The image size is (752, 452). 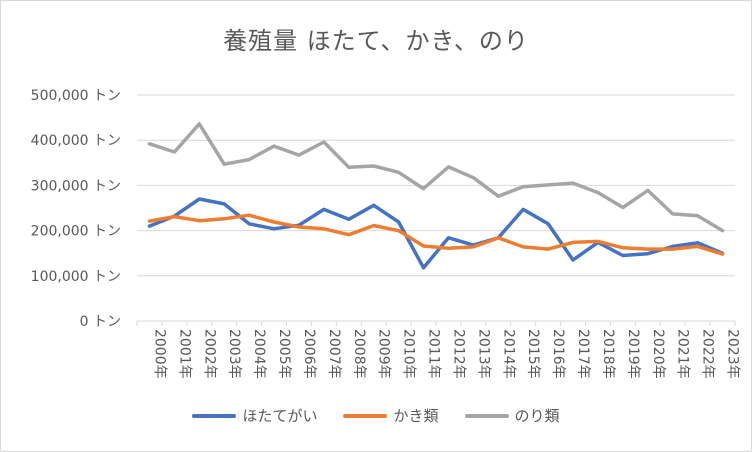 What do you see at coordinates (309, 354) in the screenshot?
I see `x-tick-label: 2006年` at bounding box center [309, 354].